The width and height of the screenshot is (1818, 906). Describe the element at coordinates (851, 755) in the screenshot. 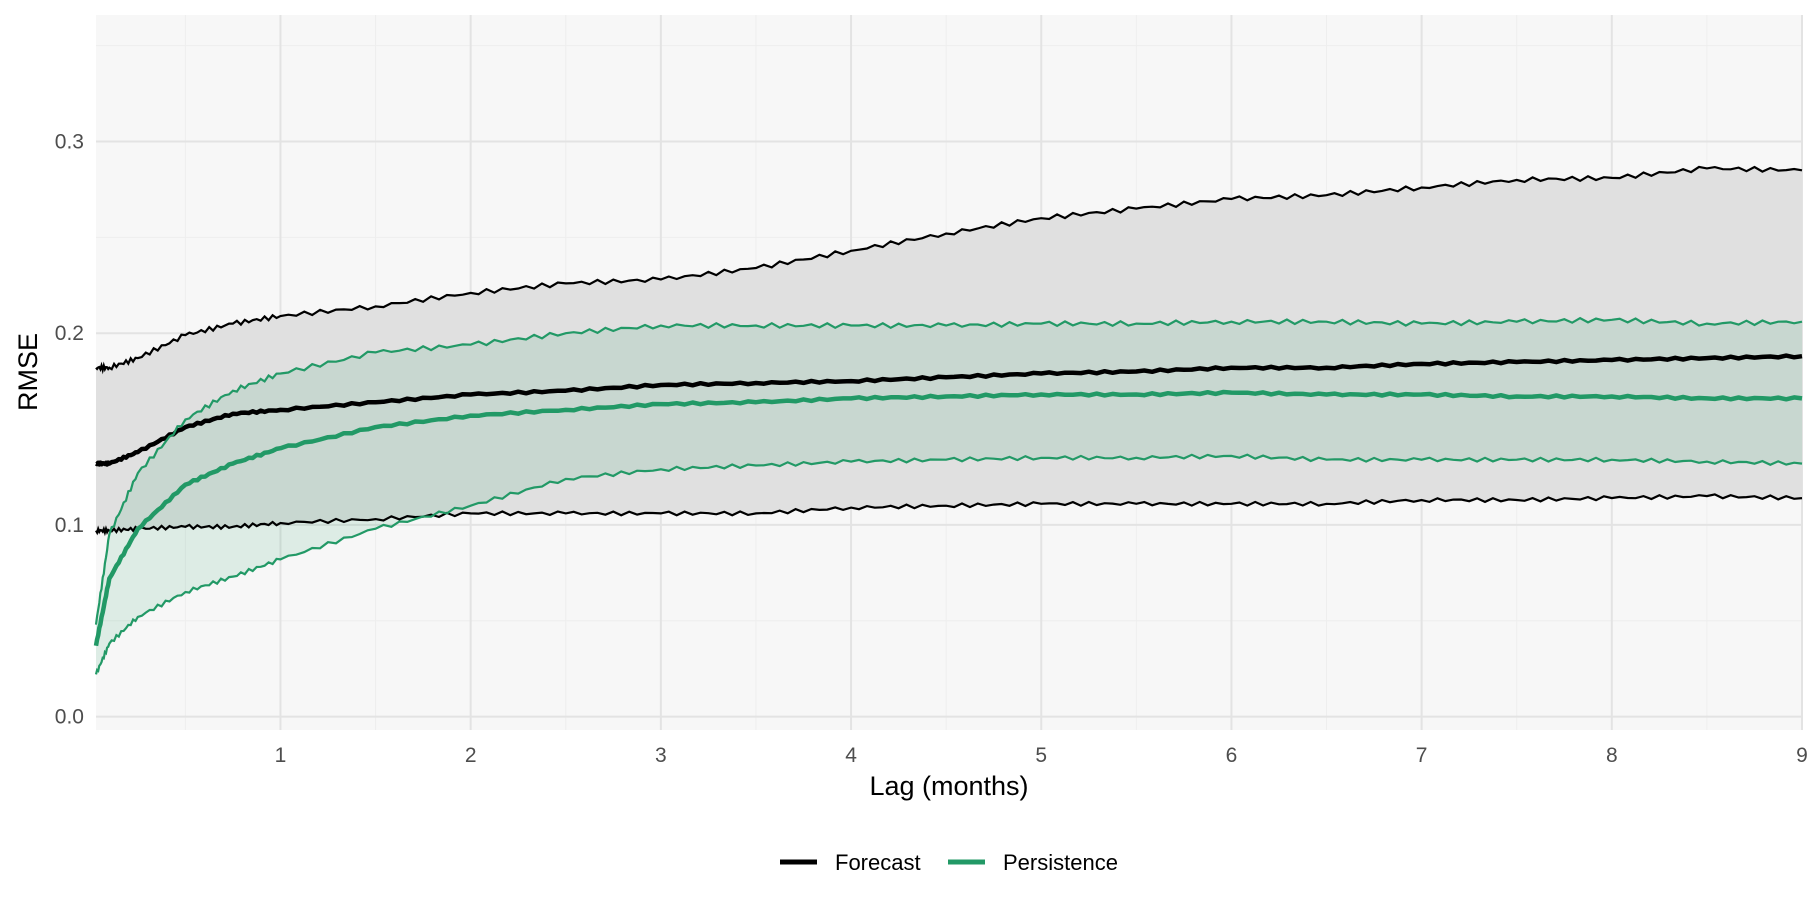

I see `x-tick-label: 4` at that location.